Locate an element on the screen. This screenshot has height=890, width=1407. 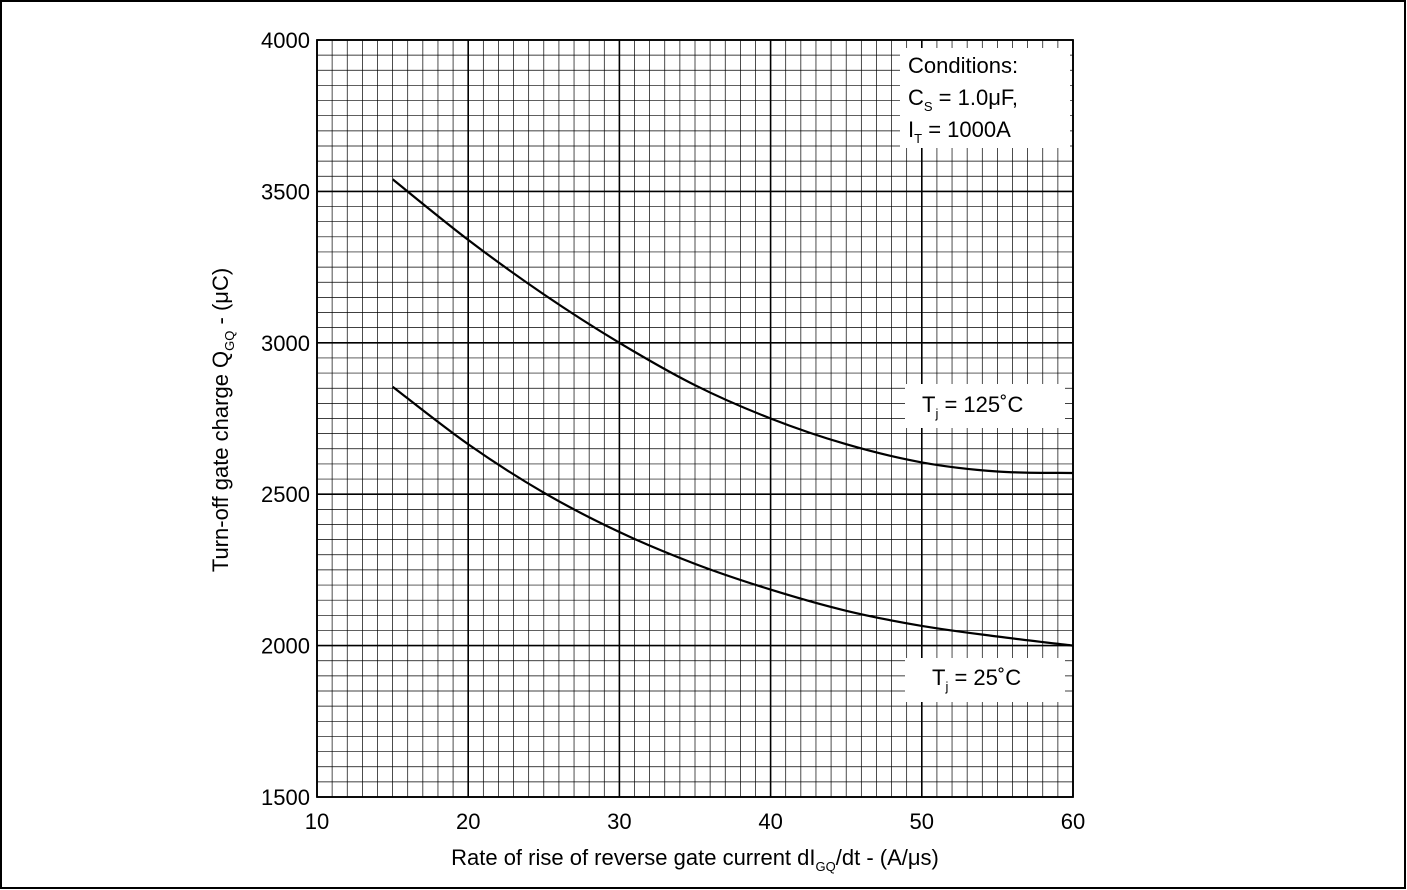
series-label-25c-background is located at coordinates (985, 680).